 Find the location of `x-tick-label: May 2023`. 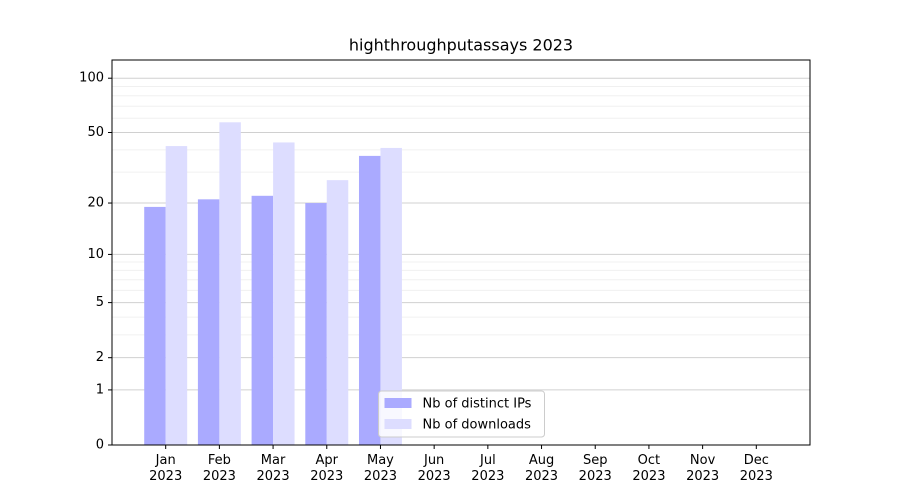

x-tick-label: May 2023 is located at coordinates (380, 468).